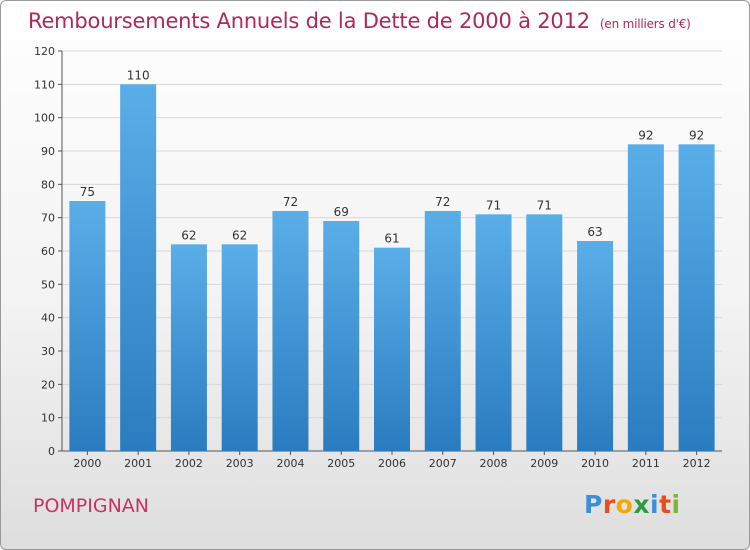 The image size is (750, 550). Describe the element at coordinates (392, 463) in the screenshot. I see `x-tick-label: 2006` at that location.